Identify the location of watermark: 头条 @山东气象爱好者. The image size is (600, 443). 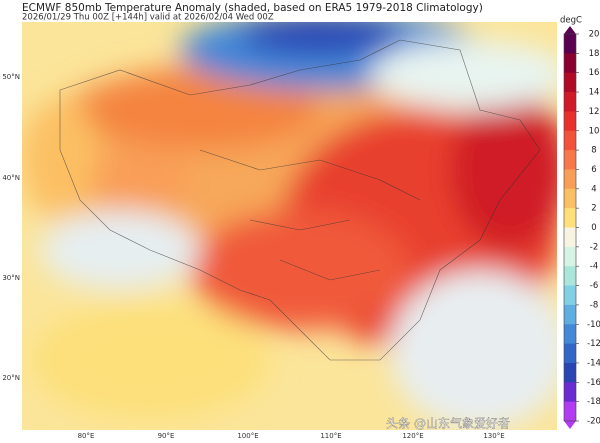
(448, 423).